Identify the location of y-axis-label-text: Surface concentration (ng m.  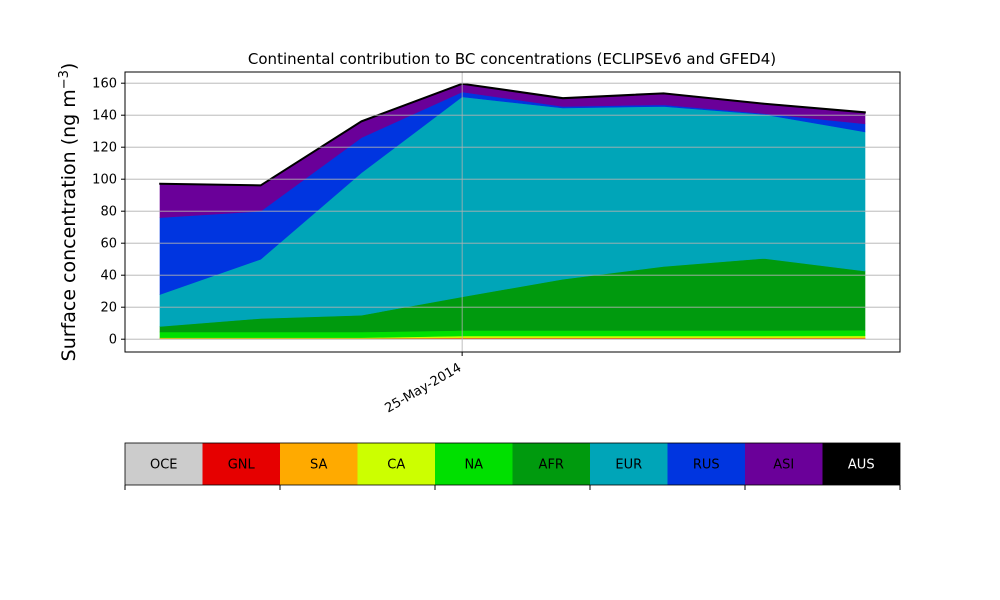
(69, 225).